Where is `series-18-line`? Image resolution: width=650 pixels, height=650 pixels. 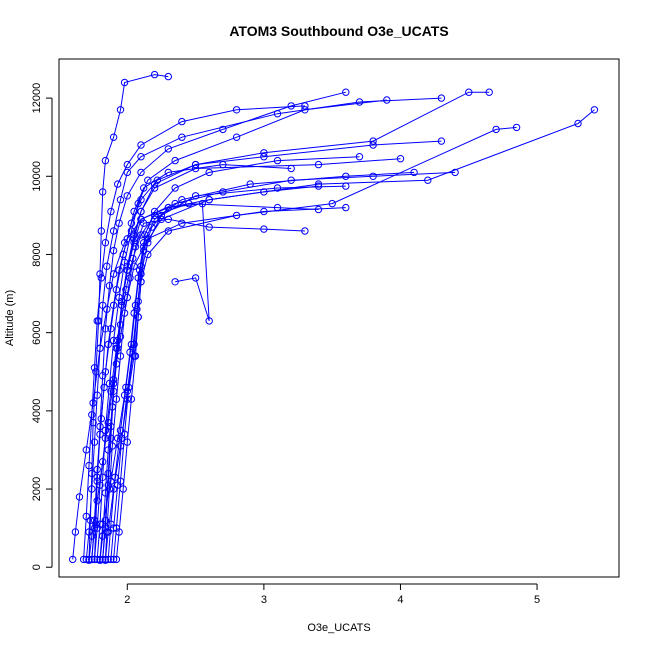 series-18-line is located at coordinates (156, 381).